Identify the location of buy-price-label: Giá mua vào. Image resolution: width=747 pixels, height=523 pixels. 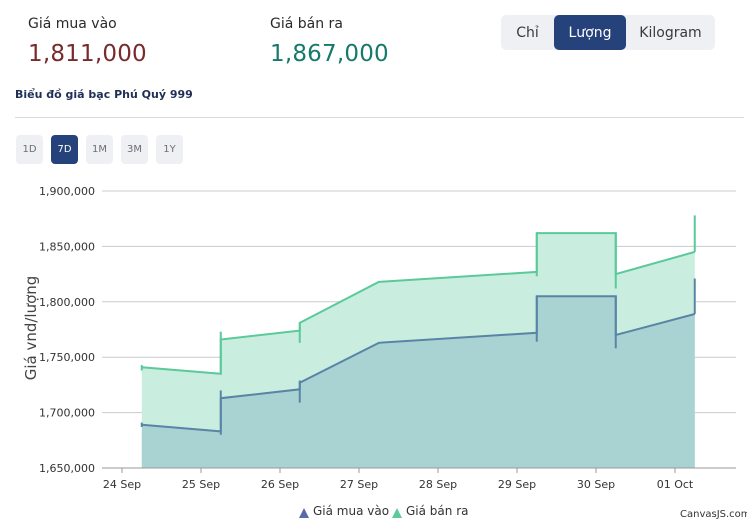
(72, 24).